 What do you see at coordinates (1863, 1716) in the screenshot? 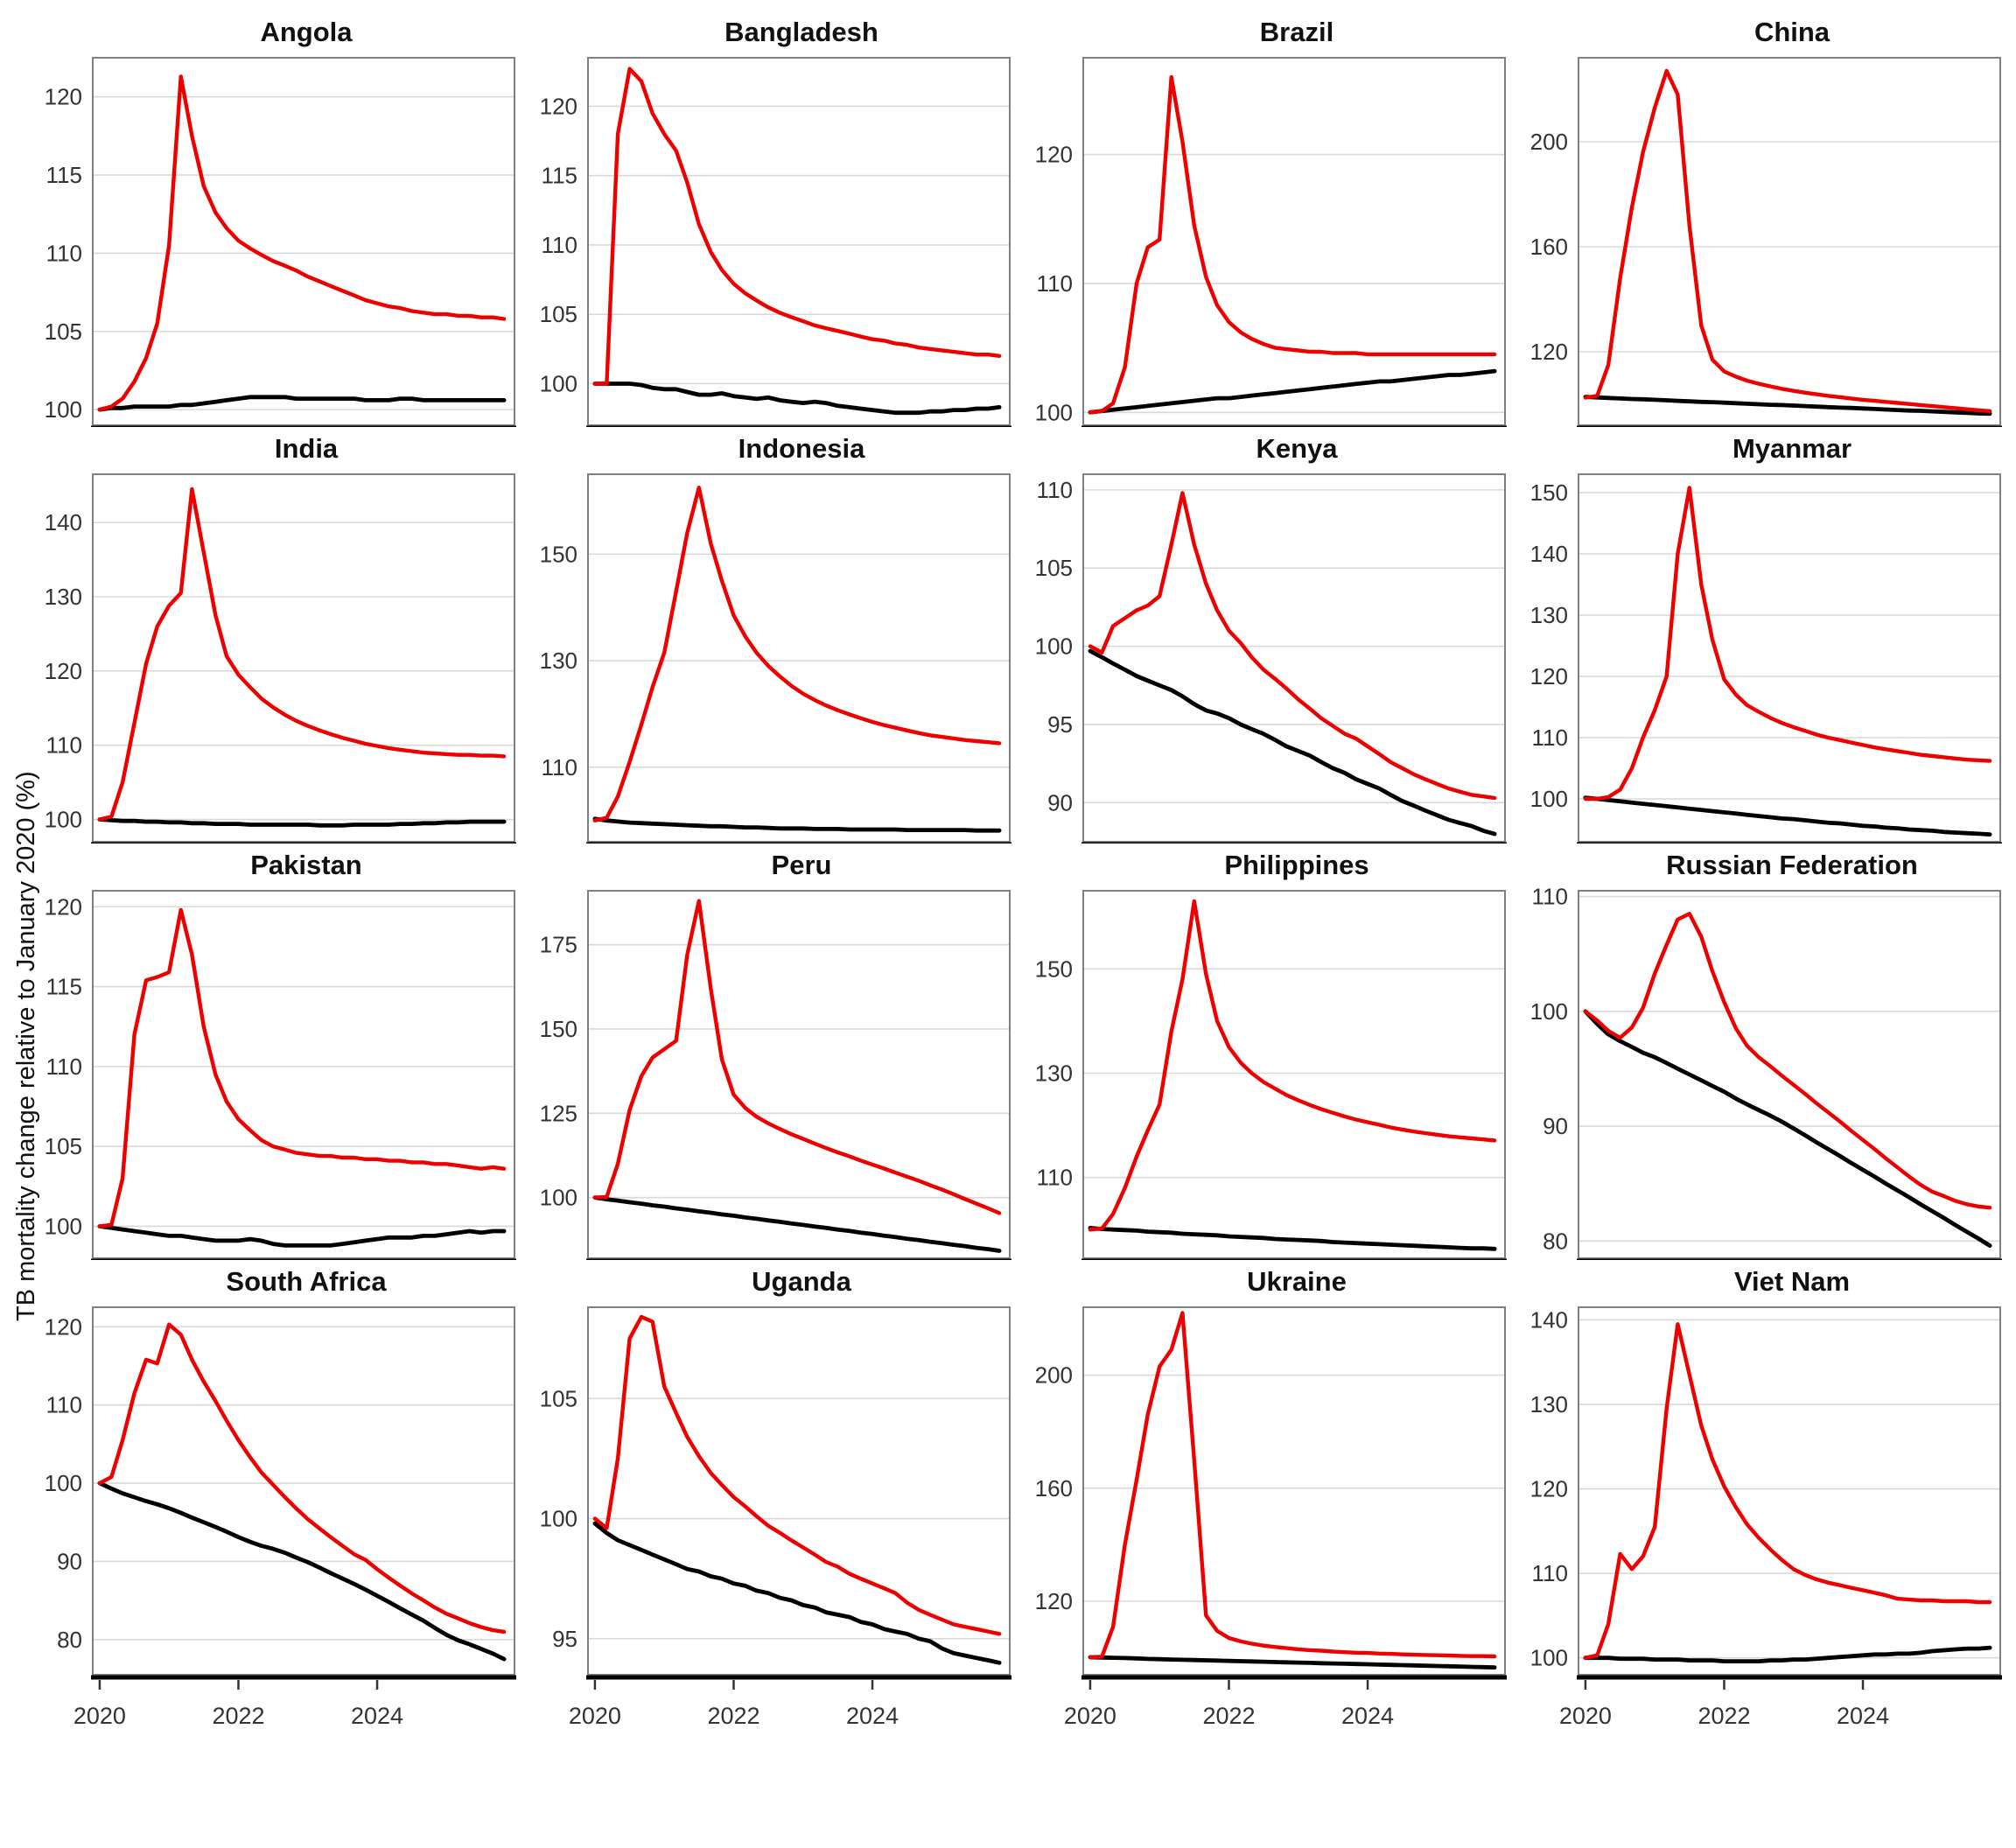
I see `x-tick-label: 2024` at bounding box center [1863, 1716].